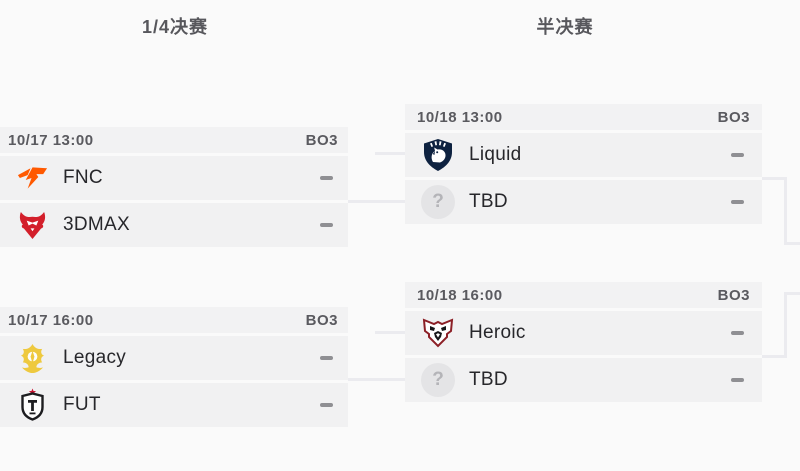 Image resolution: width=800 pixels, height=471 pixels. Describe the element at coordinates (583, 117) in the screenshot. I see `match-header: 10/18 13:00 BO3` at that location.